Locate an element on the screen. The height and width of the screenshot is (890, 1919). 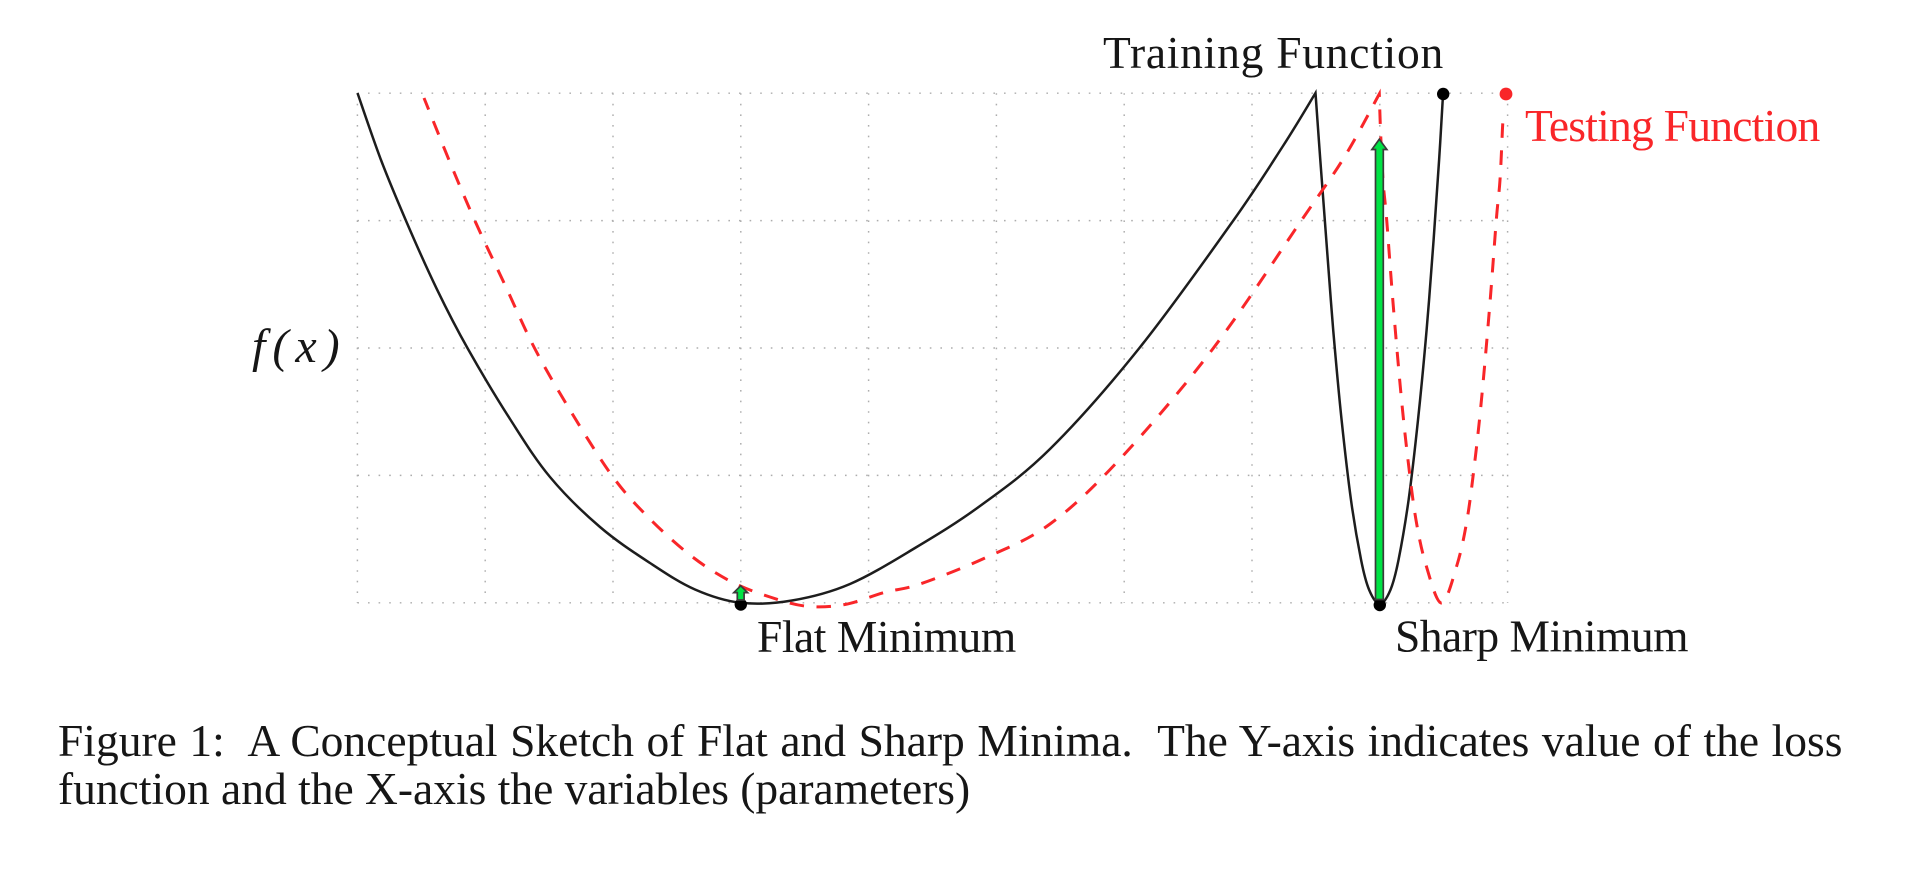
svg-text: Sharp Minimum is located at coordinates (1541, 636).